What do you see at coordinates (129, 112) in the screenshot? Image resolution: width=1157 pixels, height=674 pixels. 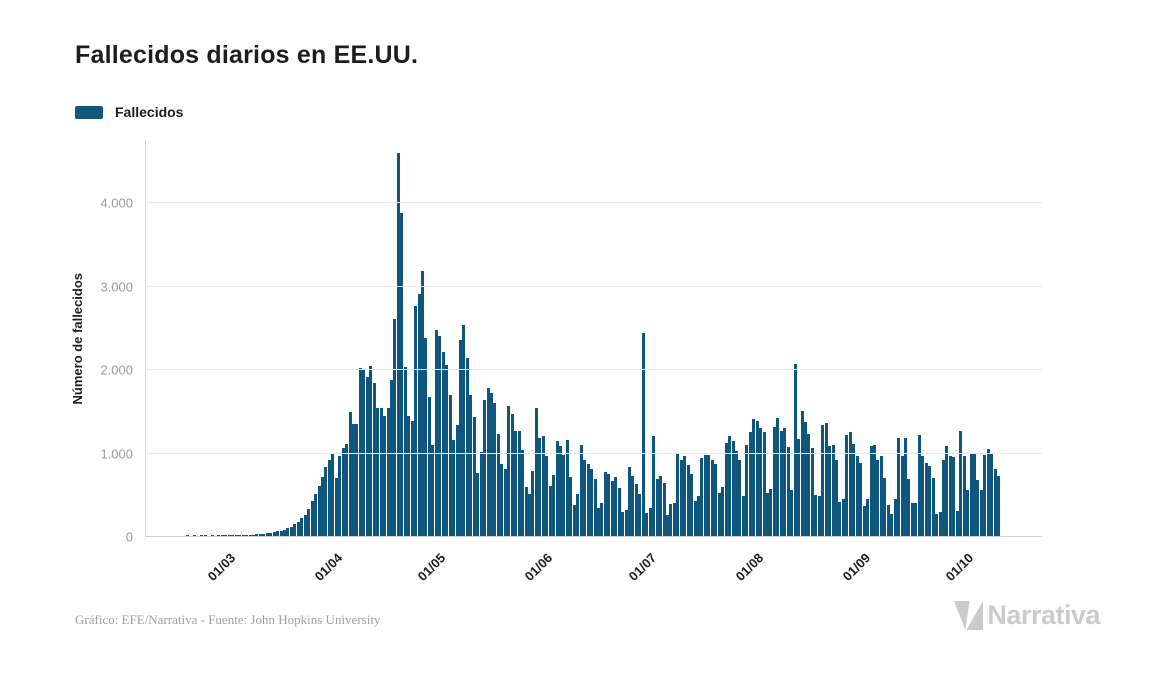 I see `legend: Fallecidos` at bounding box center [129, 112].